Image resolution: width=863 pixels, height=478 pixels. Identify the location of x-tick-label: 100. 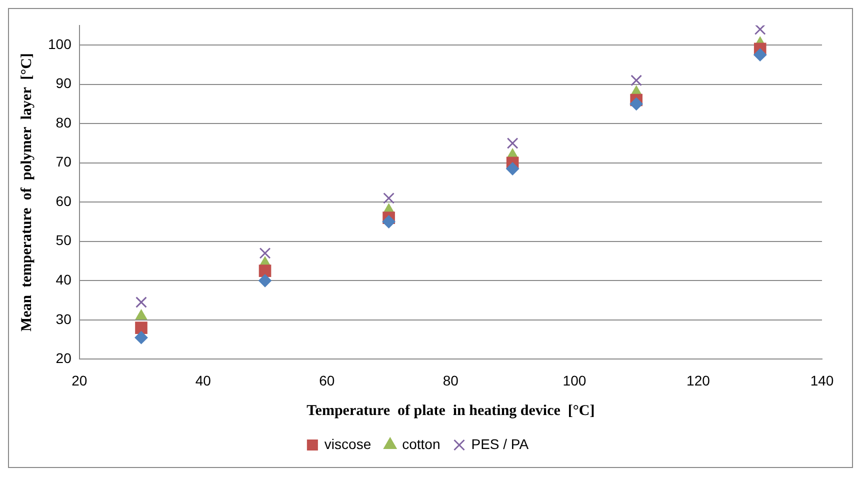
(574, 380).